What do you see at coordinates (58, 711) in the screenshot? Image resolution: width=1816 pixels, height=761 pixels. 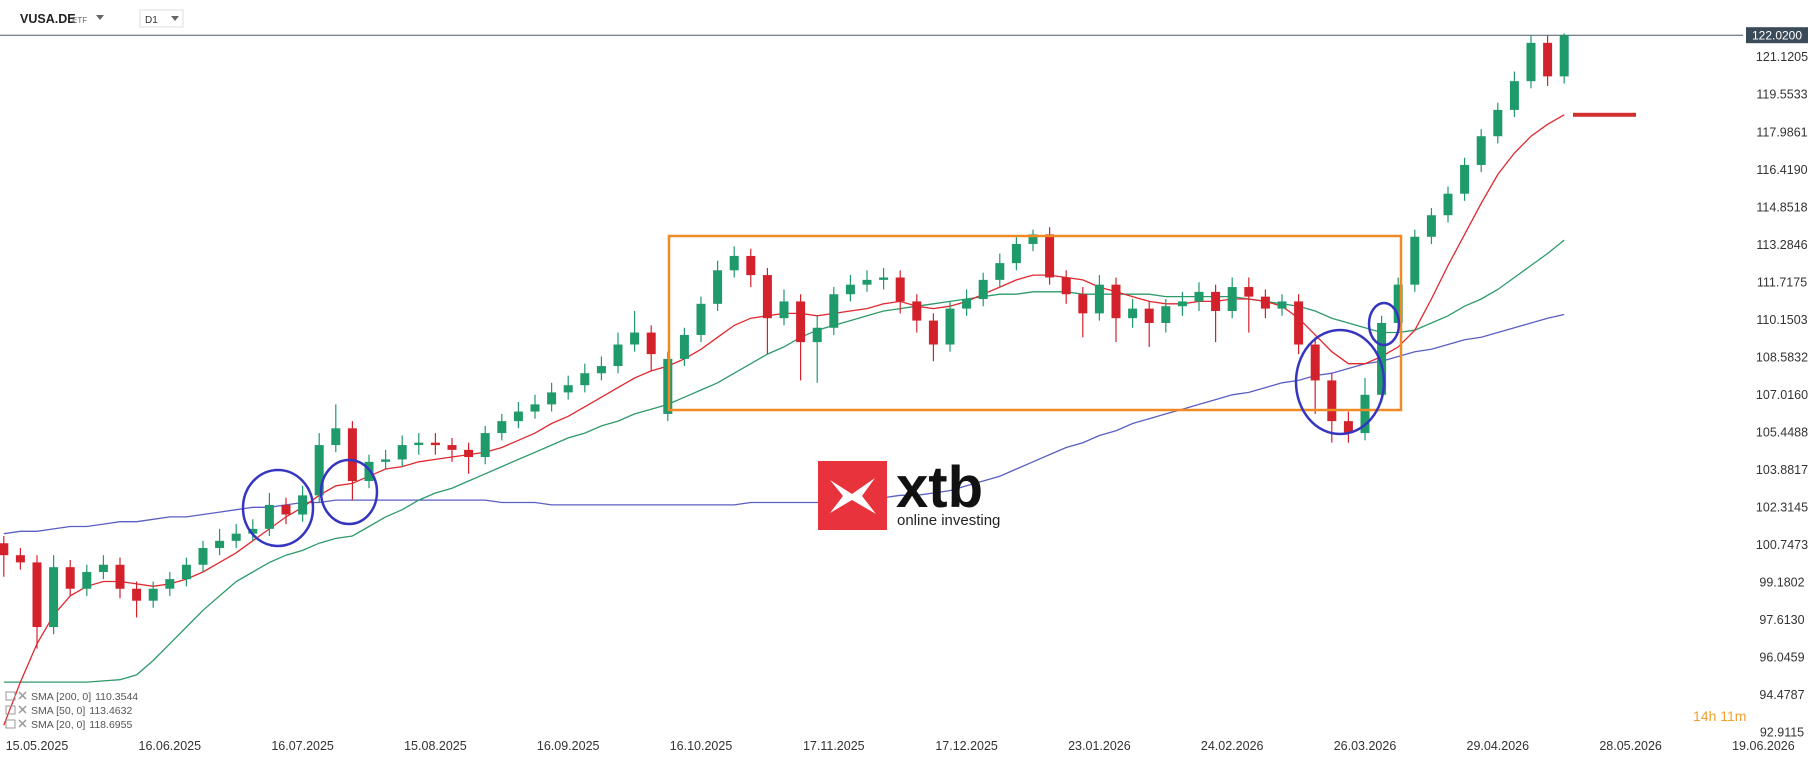 I see `legend-name: SMA [50, 0]` at bounding box center [58, 711].